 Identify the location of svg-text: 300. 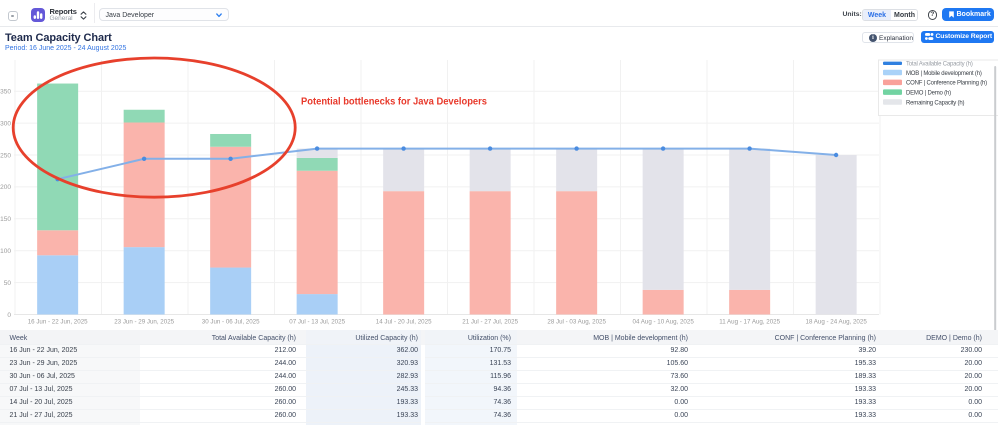
(5, 123).